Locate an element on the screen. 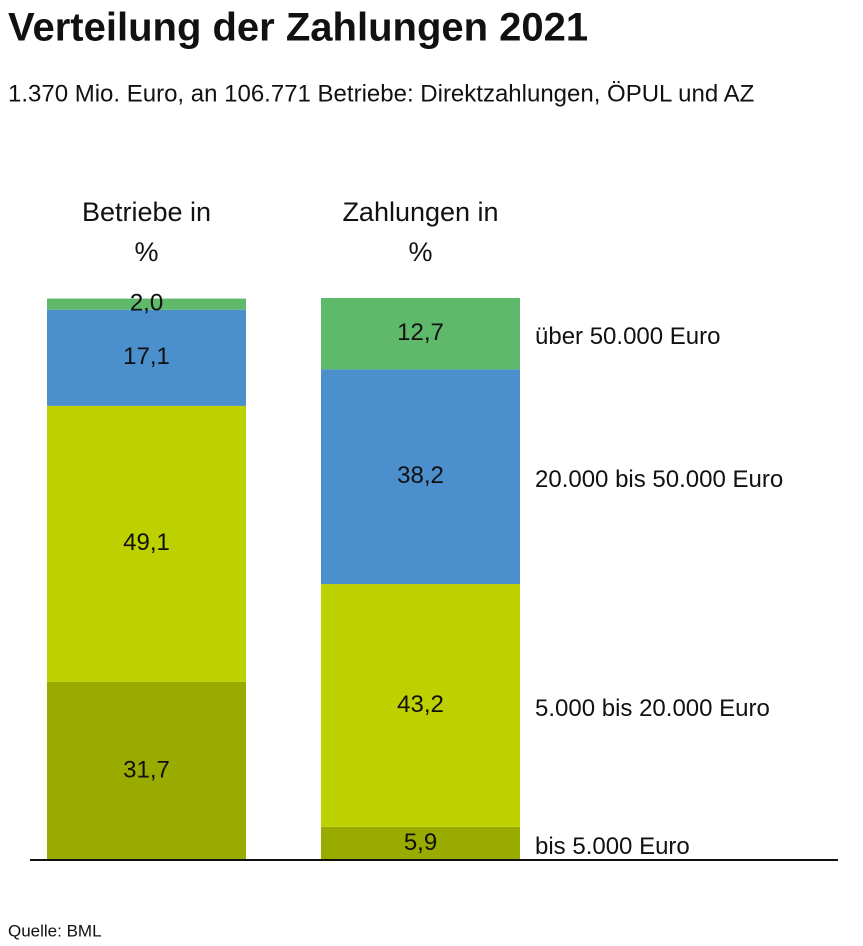 The image size is (863, 946). data-label: 5,9 is located at coordinates (420, 842).